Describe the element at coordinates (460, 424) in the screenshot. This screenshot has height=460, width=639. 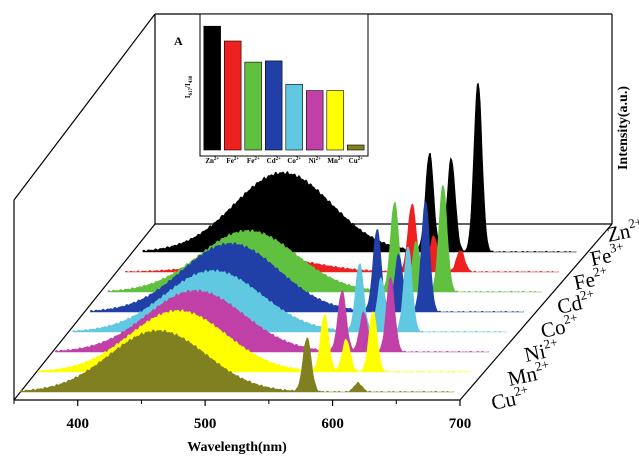
I see `x-tick-label: 700` at that location.